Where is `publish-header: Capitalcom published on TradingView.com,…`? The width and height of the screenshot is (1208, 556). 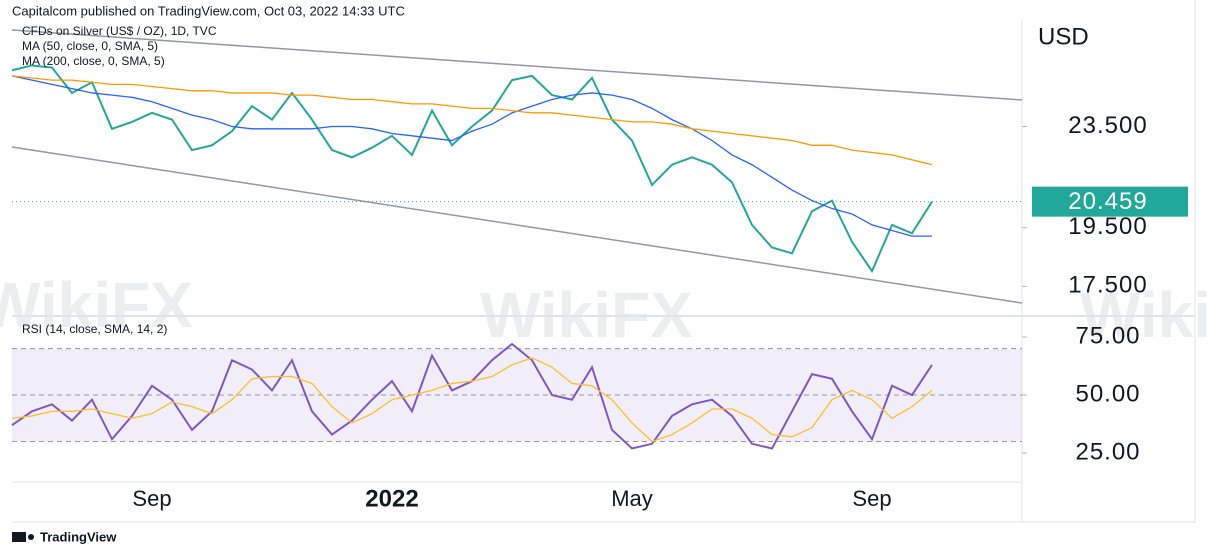 publish-header: Capitalcom published on TradingView.com,… is located at coordinates (208, 10).